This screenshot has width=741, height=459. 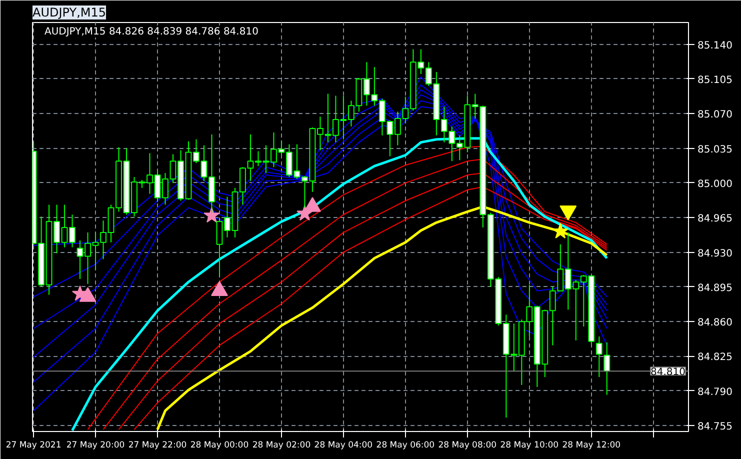 What do you see at coordinates (715, 358) in the screenshot?
I see `y-tick-label: 84.825` at bounding box center [715, 358].